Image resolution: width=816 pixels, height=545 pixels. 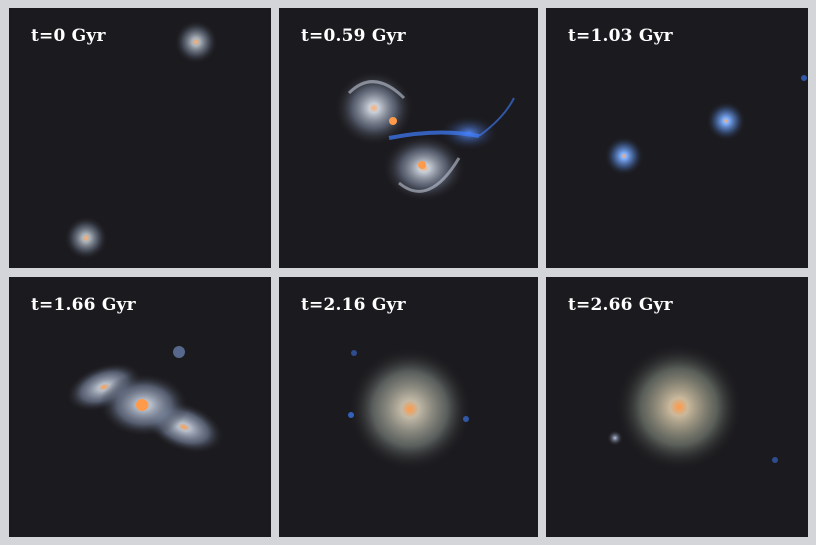 I want to click on panel-label: t=2.66 Gyr, so click(x=620, y=305).